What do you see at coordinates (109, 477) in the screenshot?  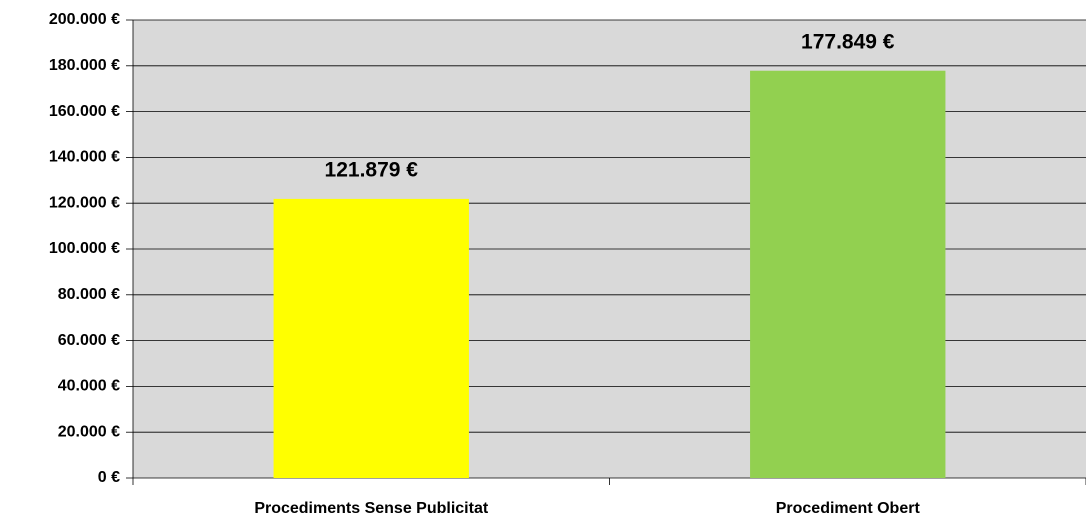 I see `y-tick-label: 0 €` at bounding box center [109, 477].